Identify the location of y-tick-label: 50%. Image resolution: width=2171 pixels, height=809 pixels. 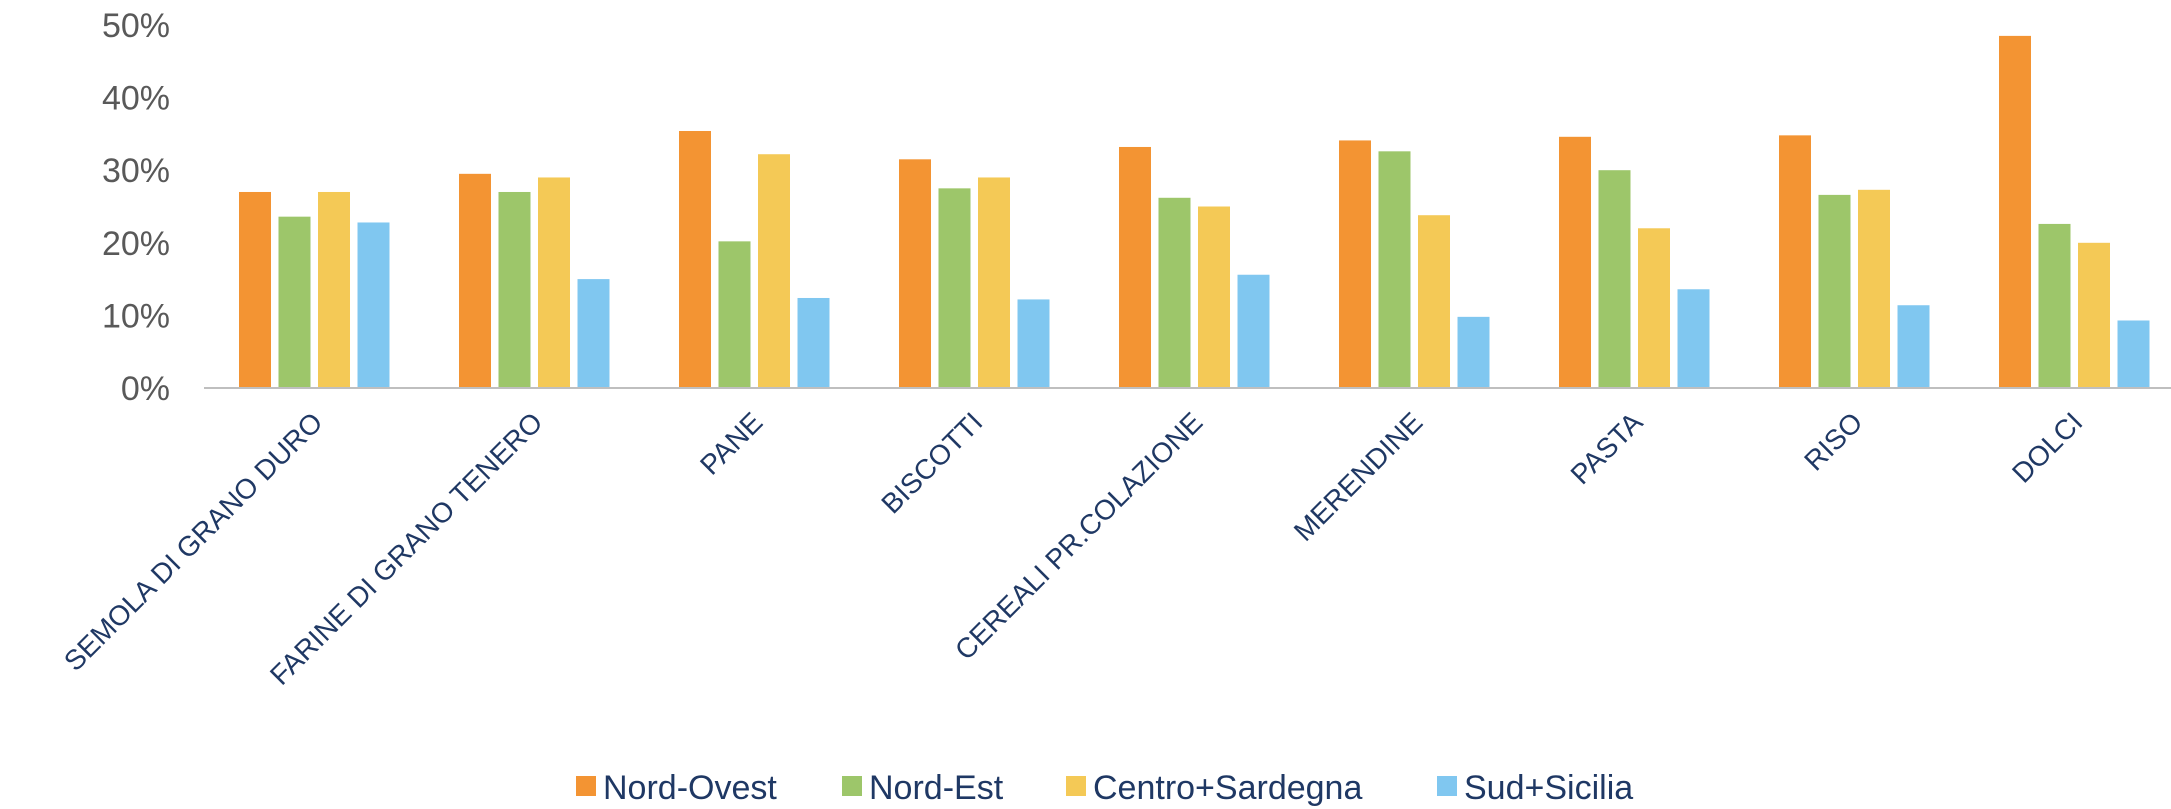
(136, 26).